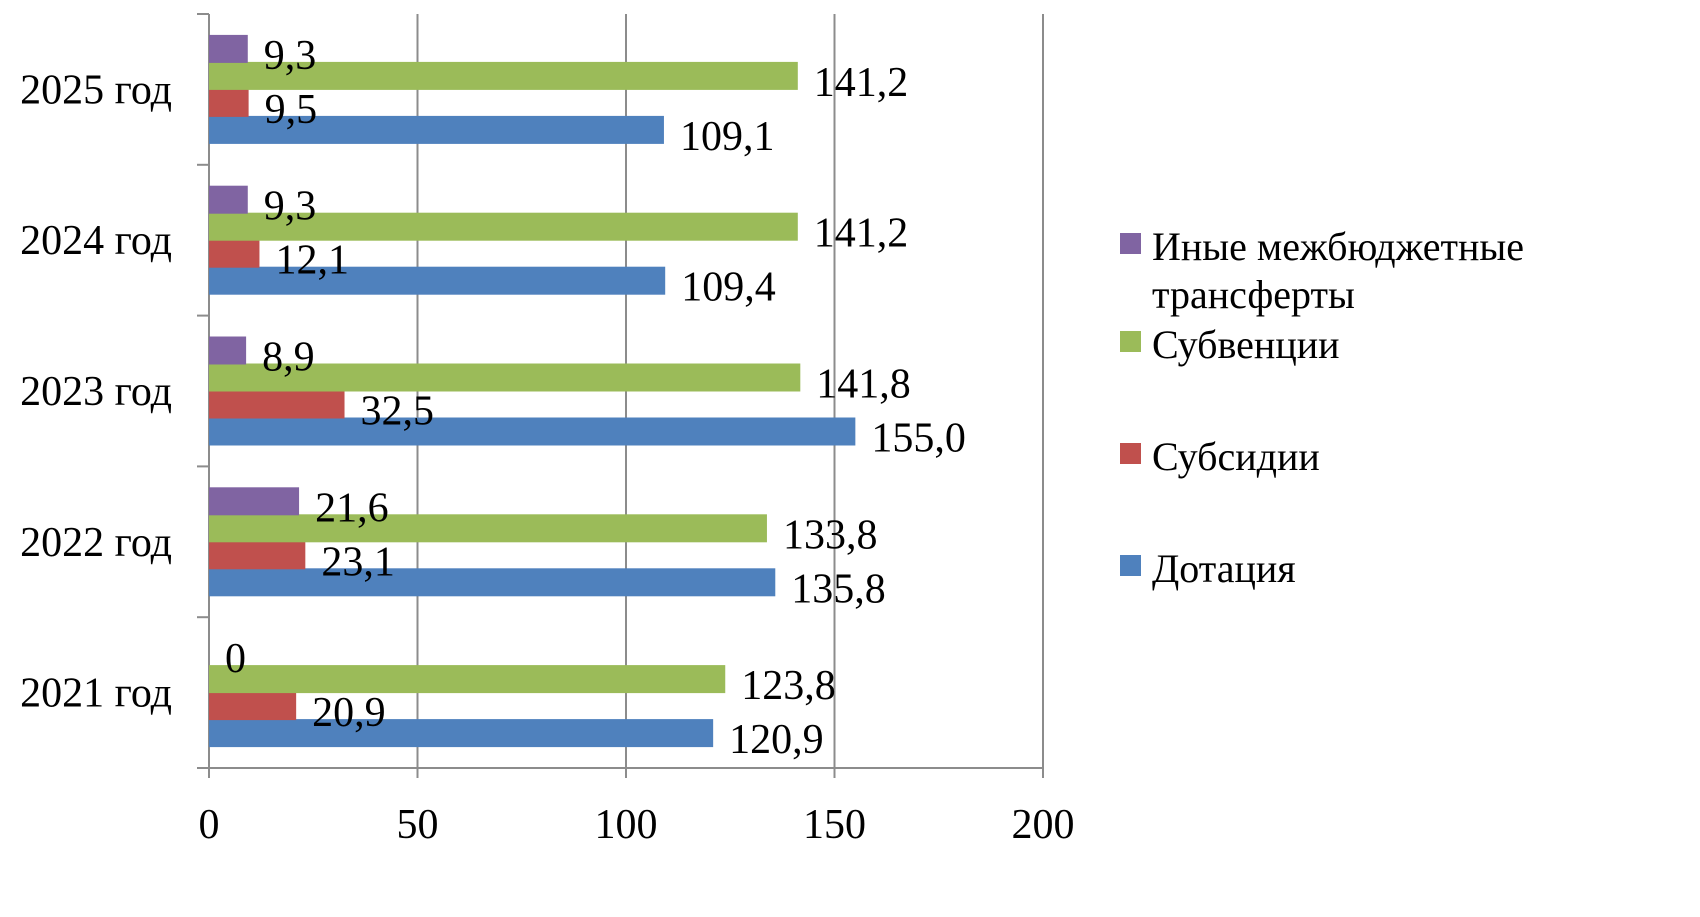  Describe the element at coordinates (1236, 456) in the screenshot. I see `legend-label: Субсидии` at that location.